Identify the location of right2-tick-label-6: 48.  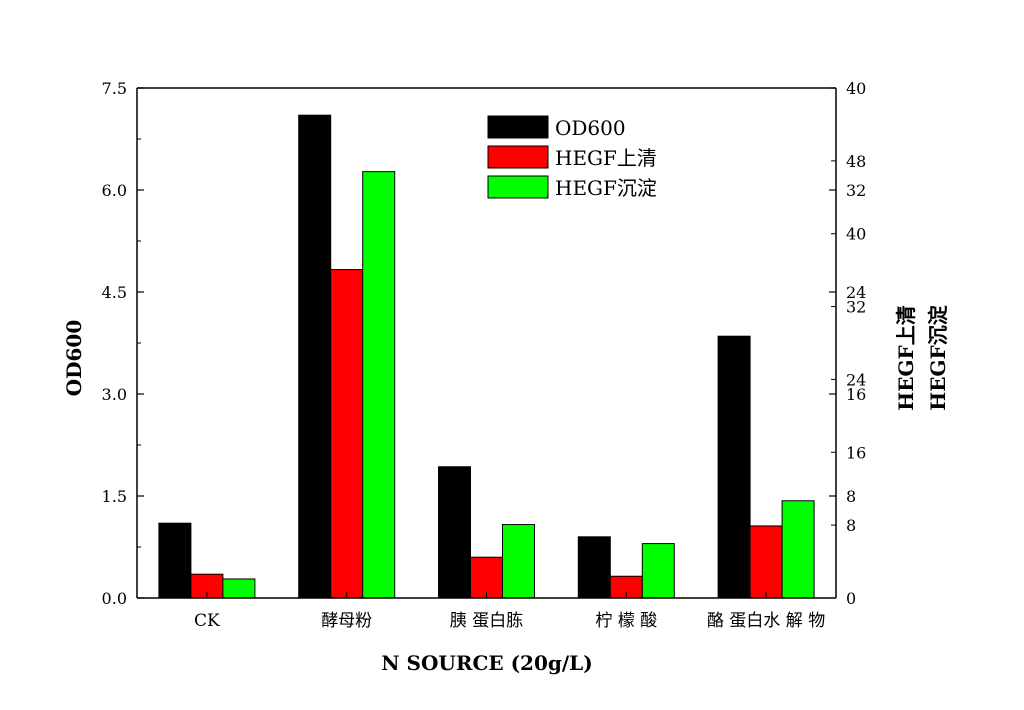
(856, 161).